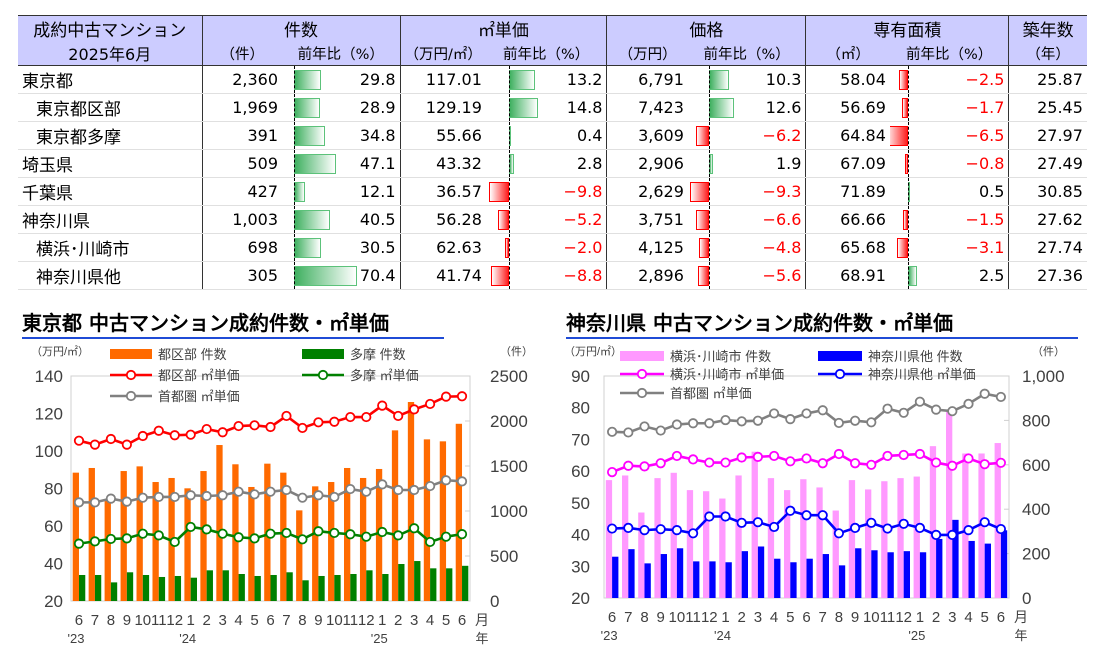 This screenshot has width=1101, height=663. What do you see at coordinates (341, 275) in the screenshot?
I see `count-yoy-cell: 70.4` at bounding box center [341, 275].